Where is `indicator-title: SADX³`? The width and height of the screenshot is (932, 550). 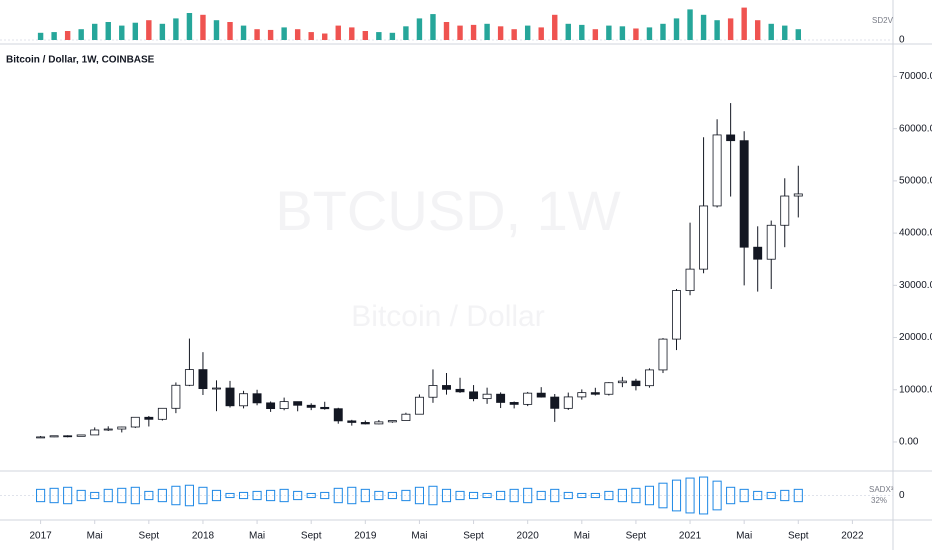 indicator-title: SADX³ is located at coordinates (881, 489).